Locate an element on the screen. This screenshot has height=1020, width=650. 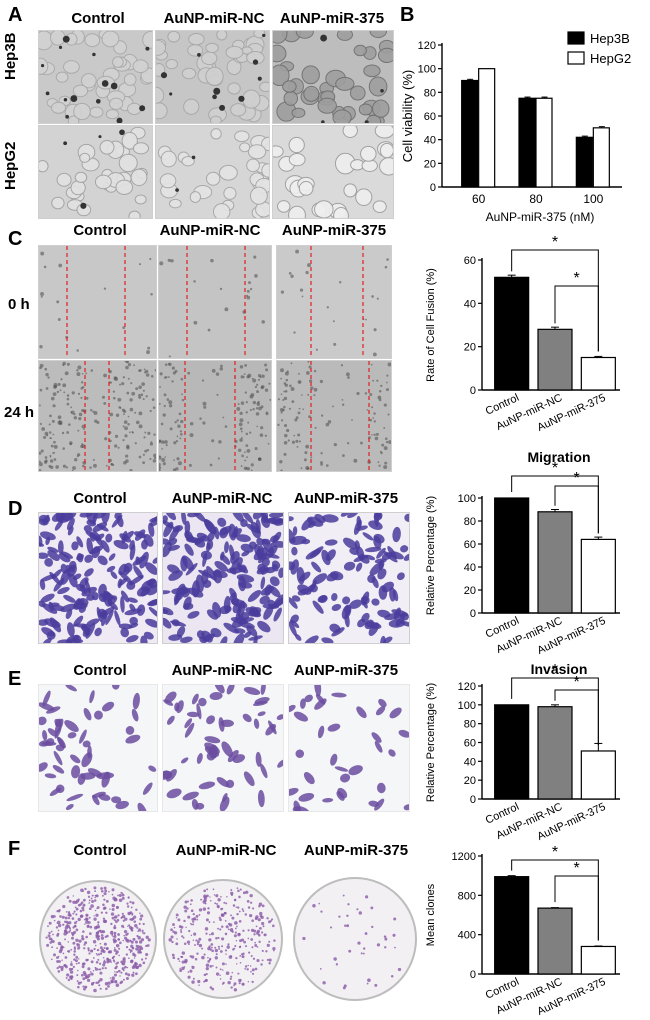
significance-bracket is located at coordinates (576, 908).